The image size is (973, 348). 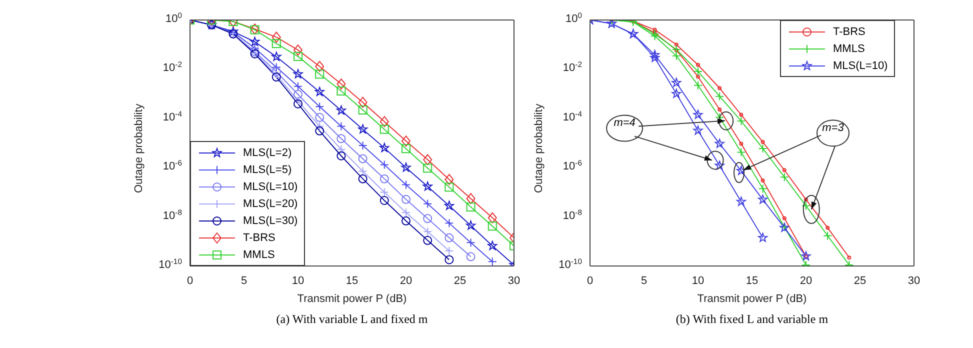 I want to click on legend-label: MLS(L=20), so click(x=270, y=204).